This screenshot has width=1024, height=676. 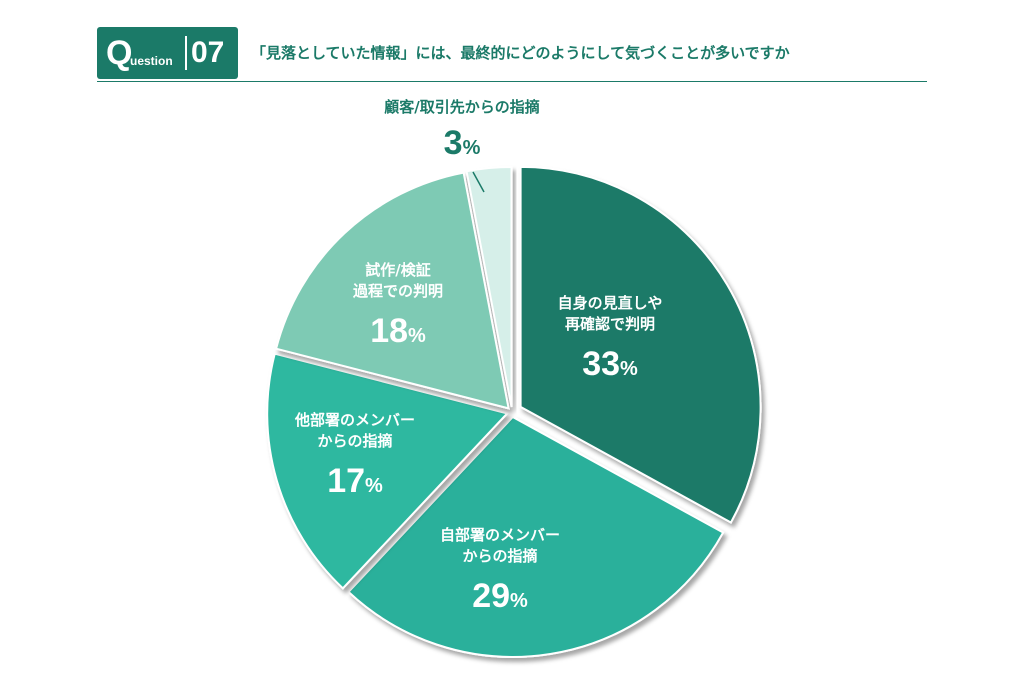 What do you see at coordinates (461, 107) in the screenshot?
I see `slice-label-line: 顧客/取引先からの指摘` at bounding box center [461, 107].